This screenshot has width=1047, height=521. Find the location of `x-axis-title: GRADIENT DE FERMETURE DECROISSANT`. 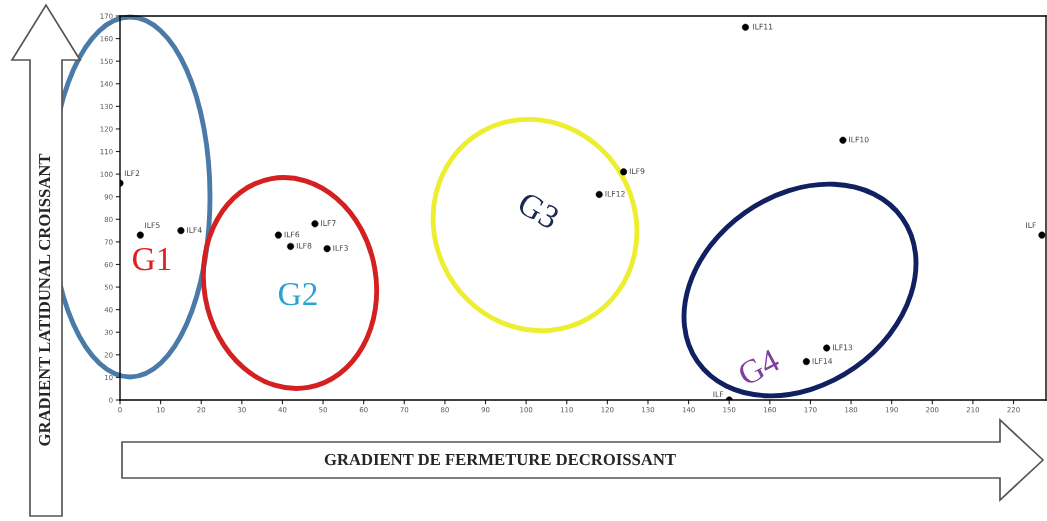

x-axis-title: GRADIENT DE FERMETURE DECROISSANT is located at coordinates (500, 459).